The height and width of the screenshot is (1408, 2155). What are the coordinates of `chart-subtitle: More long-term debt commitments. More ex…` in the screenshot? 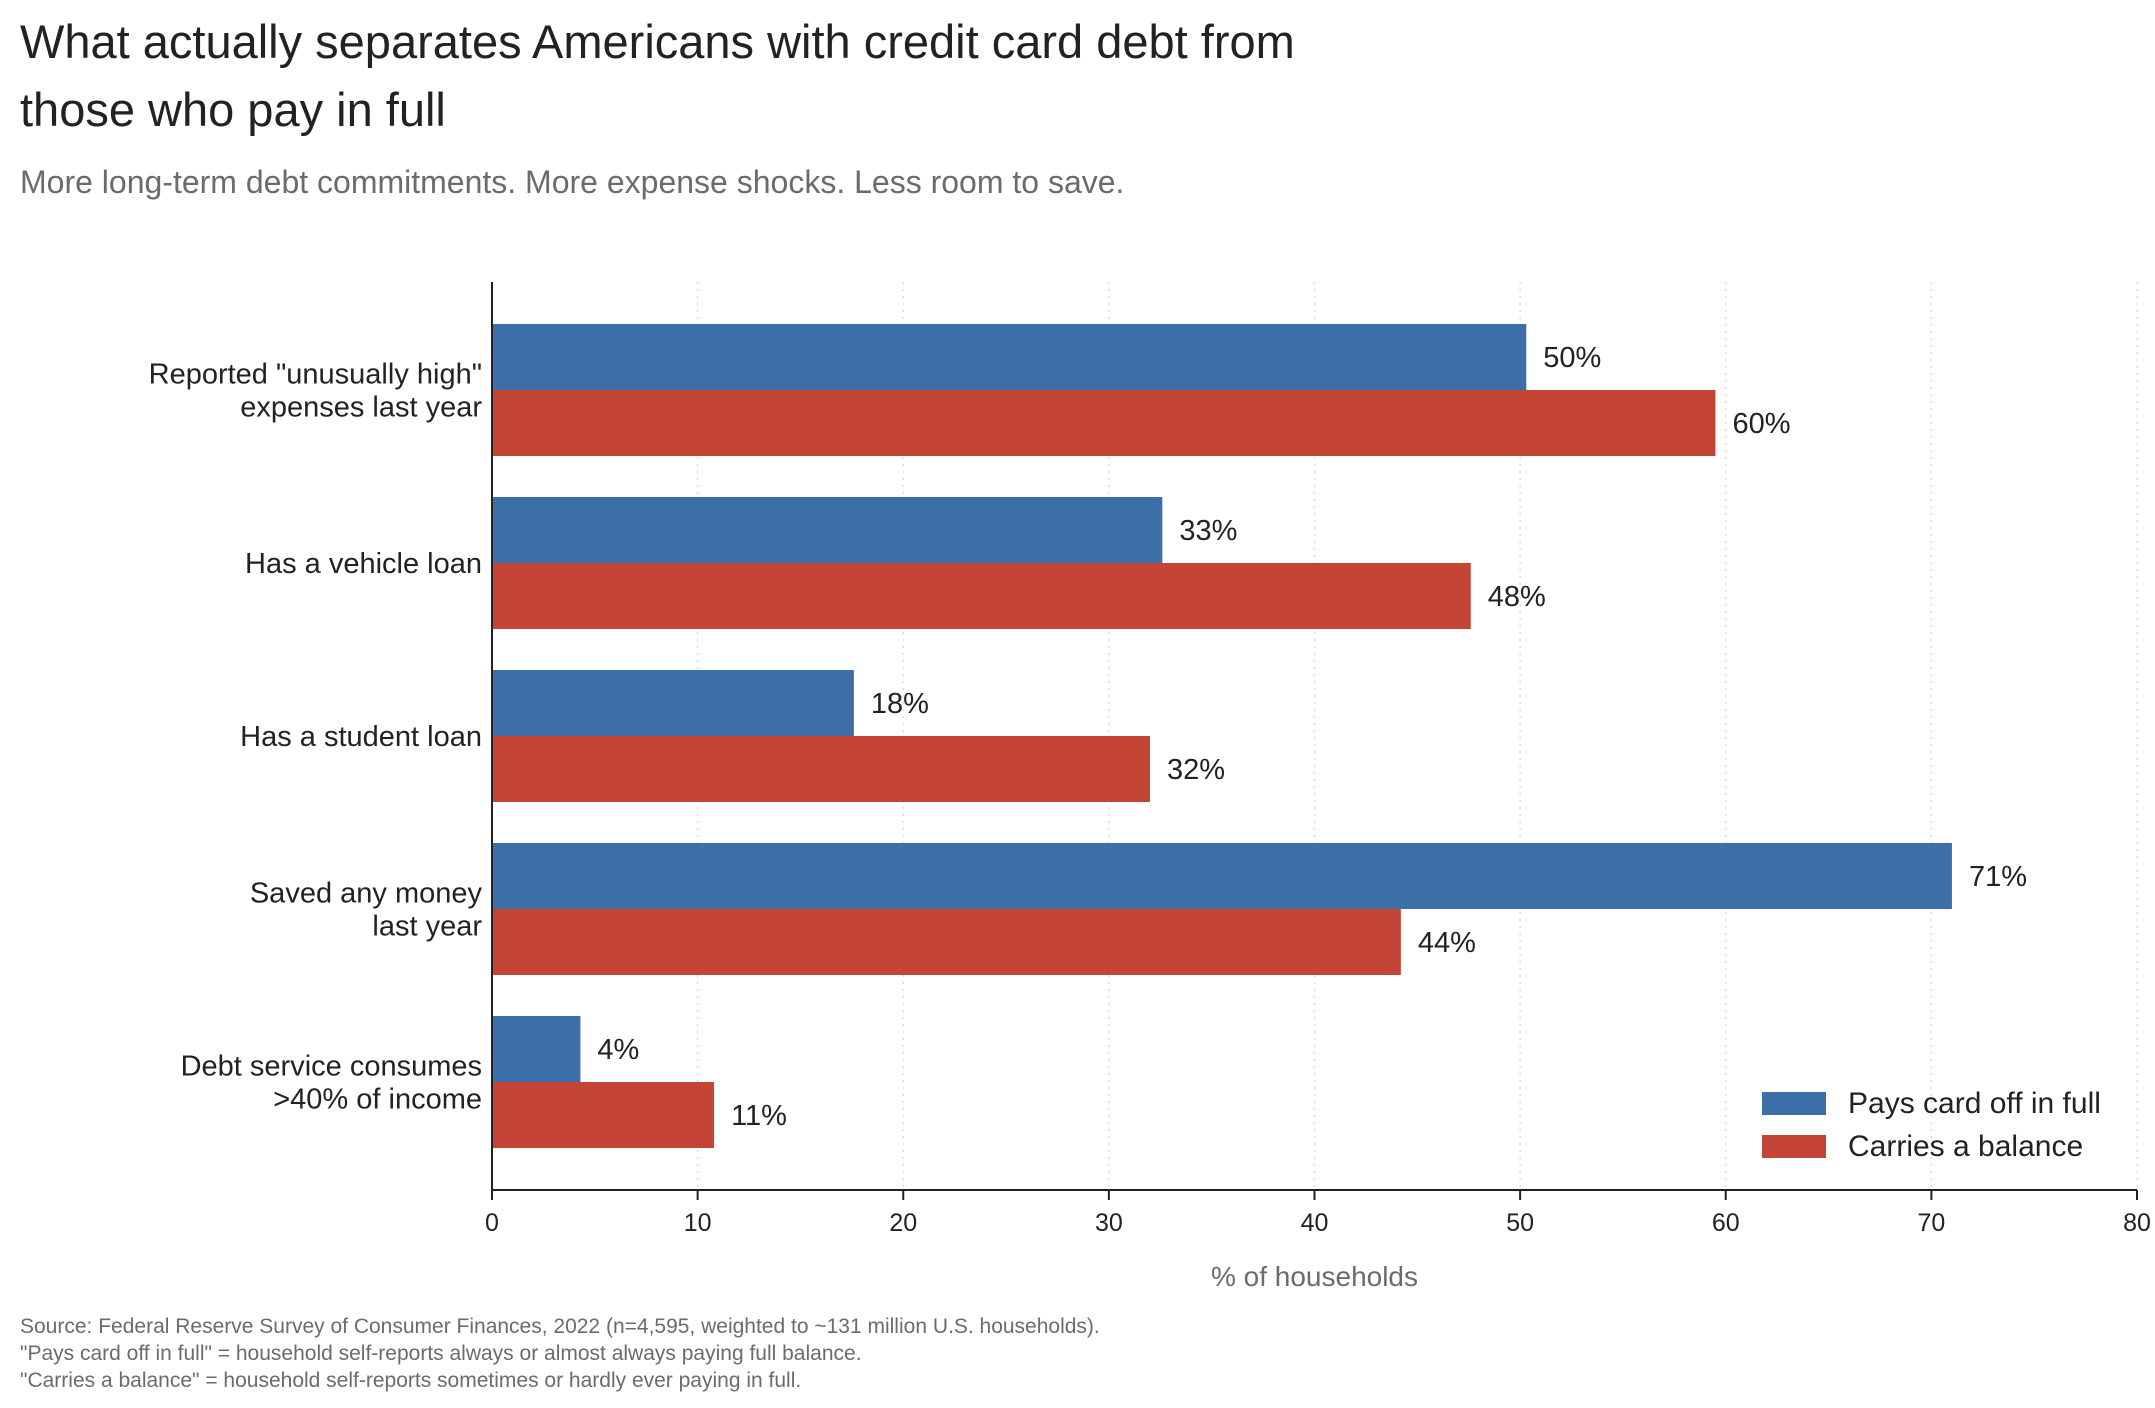 It's located at (572, 182).